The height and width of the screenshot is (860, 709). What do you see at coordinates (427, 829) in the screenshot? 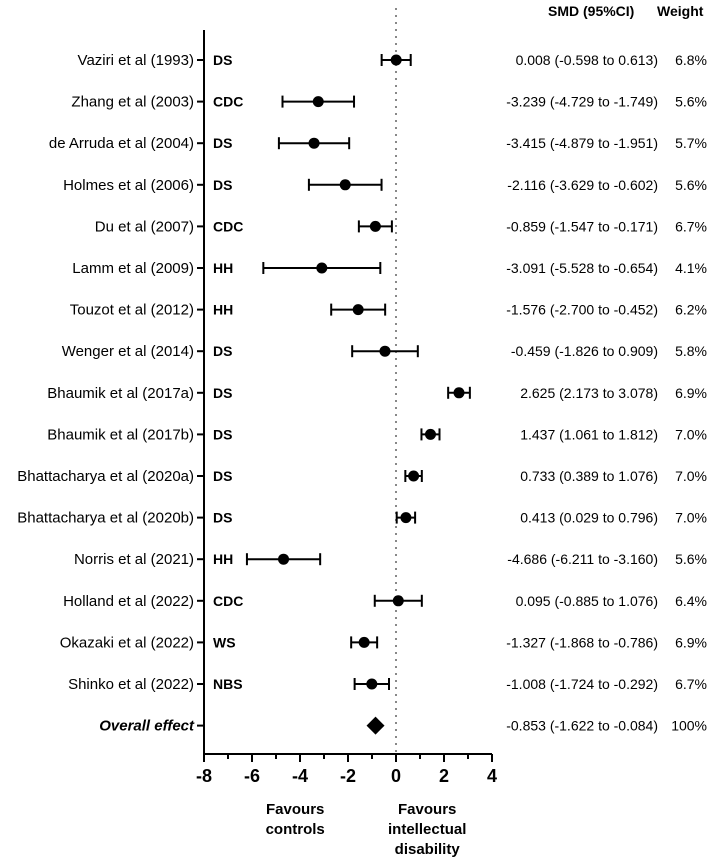
I see `favours-intellectual-disability-label: intellectual` at bounding box center [427, 829].